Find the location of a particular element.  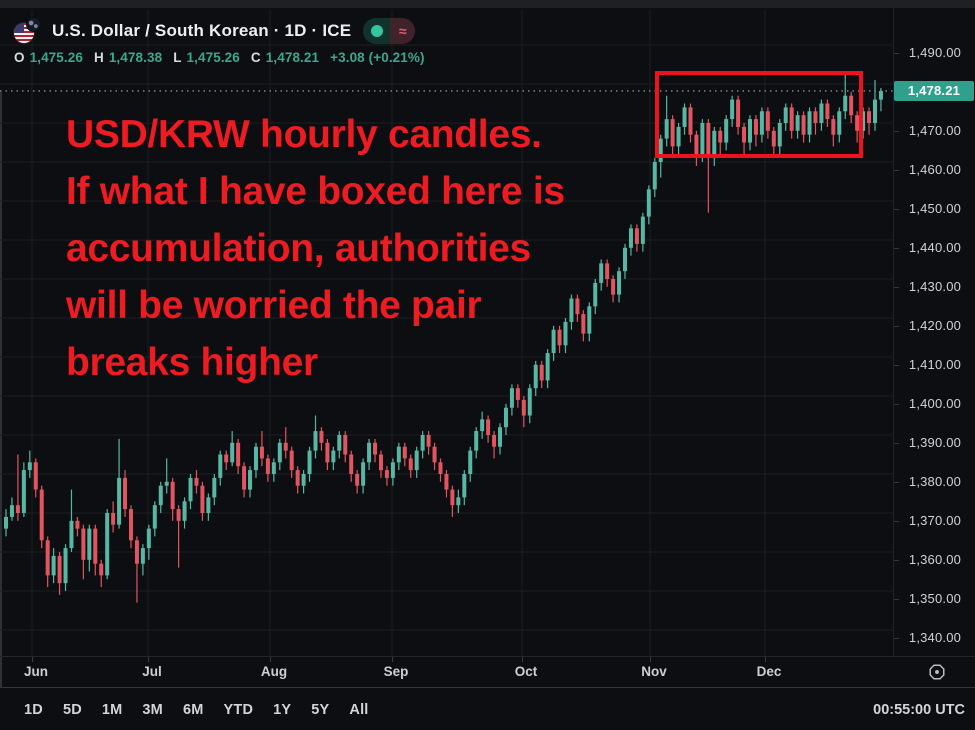

symbol-icon is located at coordinates (29, 31).